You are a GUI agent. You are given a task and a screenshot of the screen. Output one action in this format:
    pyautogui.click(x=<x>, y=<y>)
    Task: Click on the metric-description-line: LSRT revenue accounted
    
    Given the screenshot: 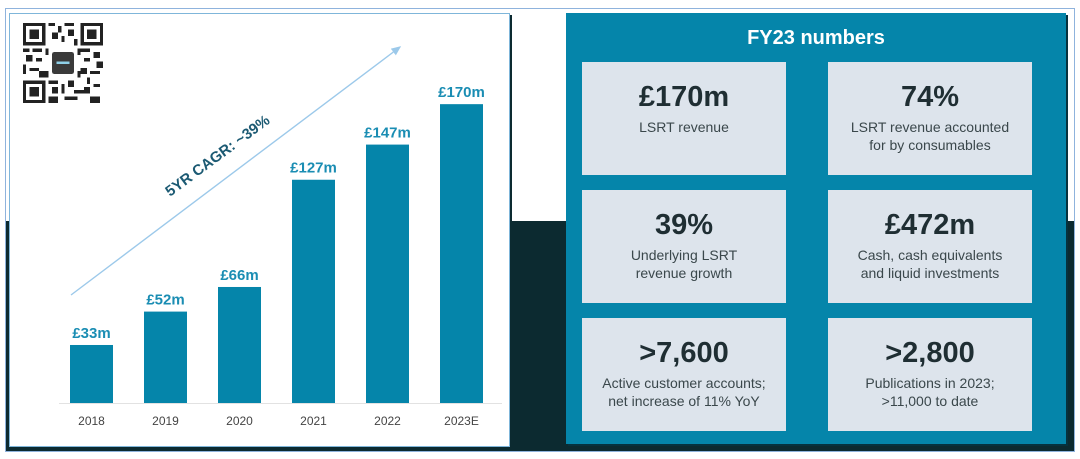 What is the action you would take?
    pyautogui.click(x=930, y=127)
    